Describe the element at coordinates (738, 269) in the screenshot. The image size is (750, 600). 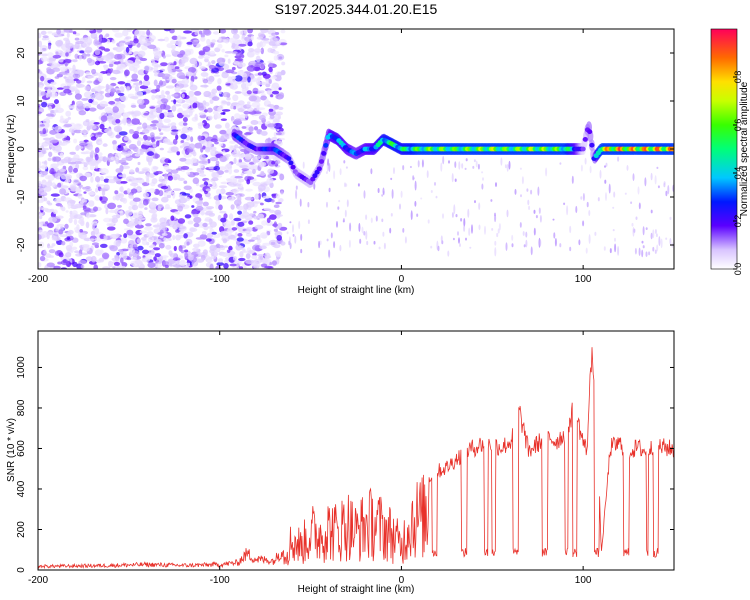
I see `colorbar-tick-label: 0.0` at that location.